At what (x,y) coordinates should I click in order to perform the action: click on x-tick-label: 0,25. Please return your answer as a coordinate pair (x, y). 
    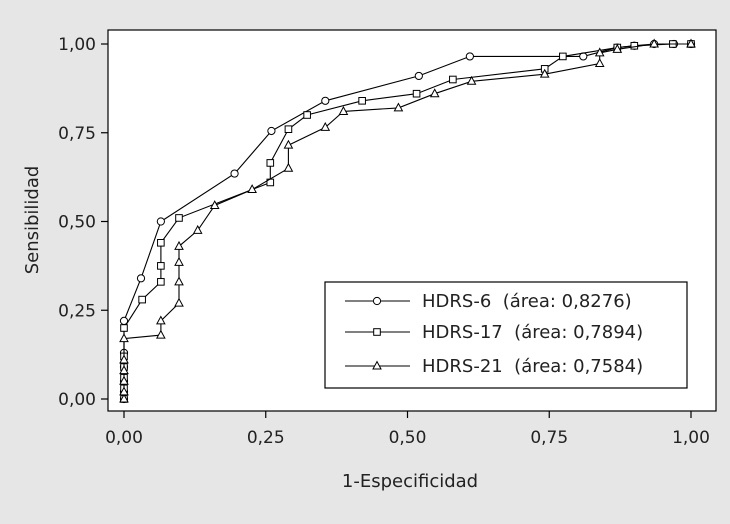
    Looking at the image, I should click on (266, 438).